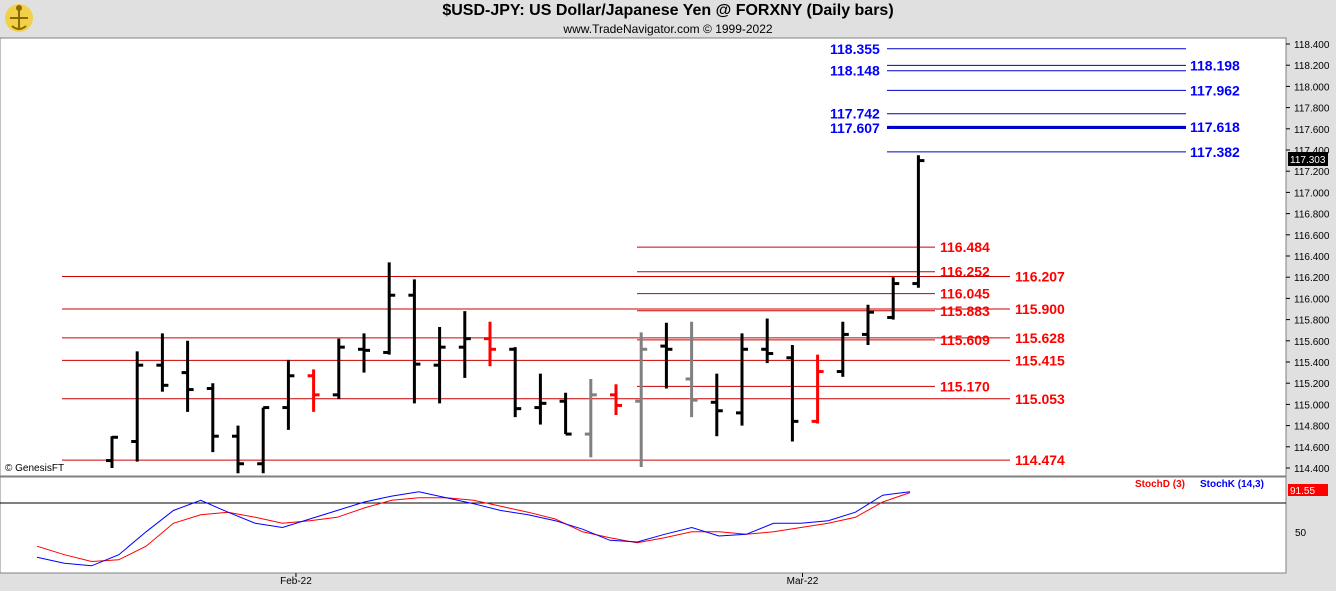 The width and height of the screenshot is (1336, 591). What do you see at coordinates (855, 114) in the screenshot?
I see `blue-level-label: 117.742` at bounding box center [855, 114].